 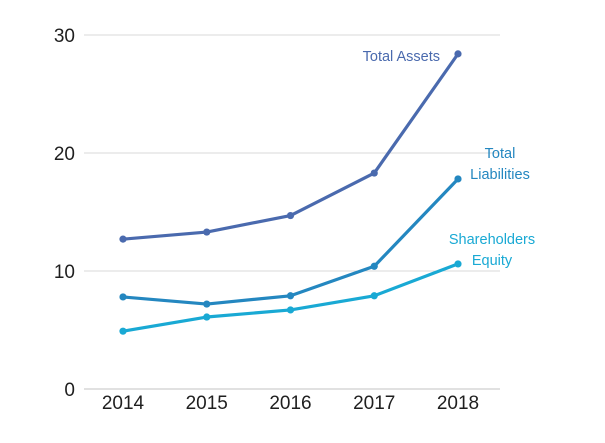 What do you see at coordinates (64, 36) in the screenshot?
I see `y-tick-label: 30` at bounding box center [64, 36].